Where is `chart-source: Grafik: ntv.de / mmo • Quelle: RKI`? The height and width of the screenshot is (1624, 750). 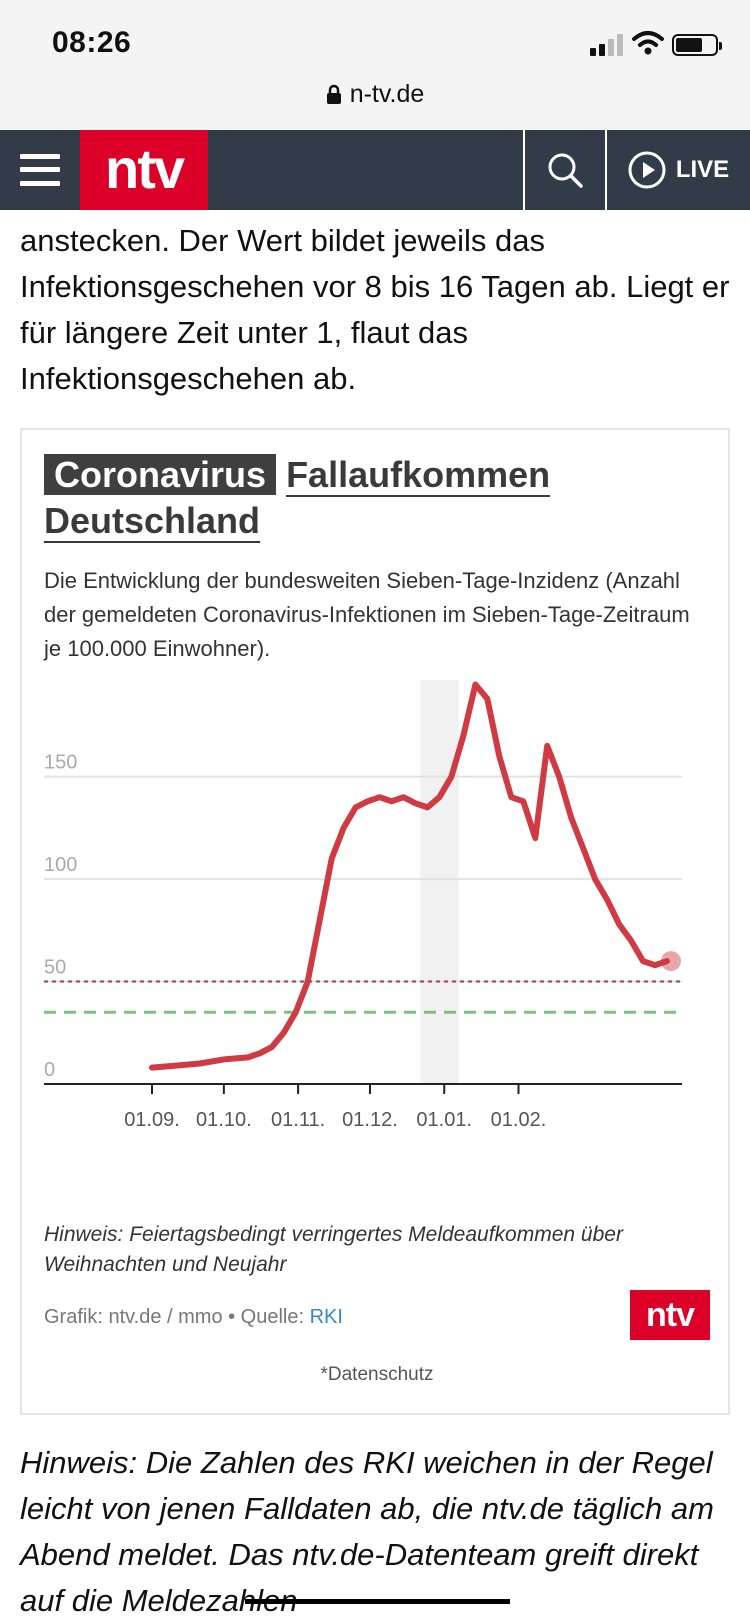
chart-source: Grafik: ntv.de / mmo • Quelle: RKI is located at coordinates (193, 1317).